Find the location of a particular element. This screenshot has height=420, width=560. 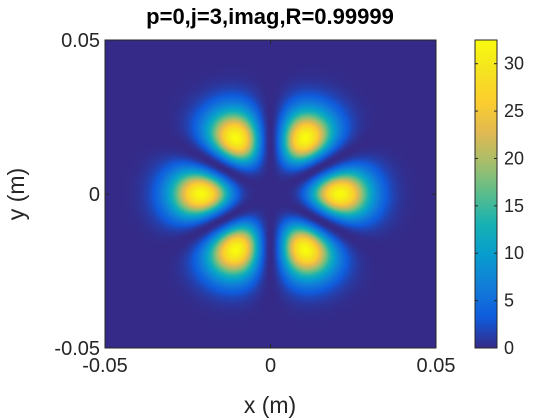

colorbar-scale is located at coordinates (486, 194).